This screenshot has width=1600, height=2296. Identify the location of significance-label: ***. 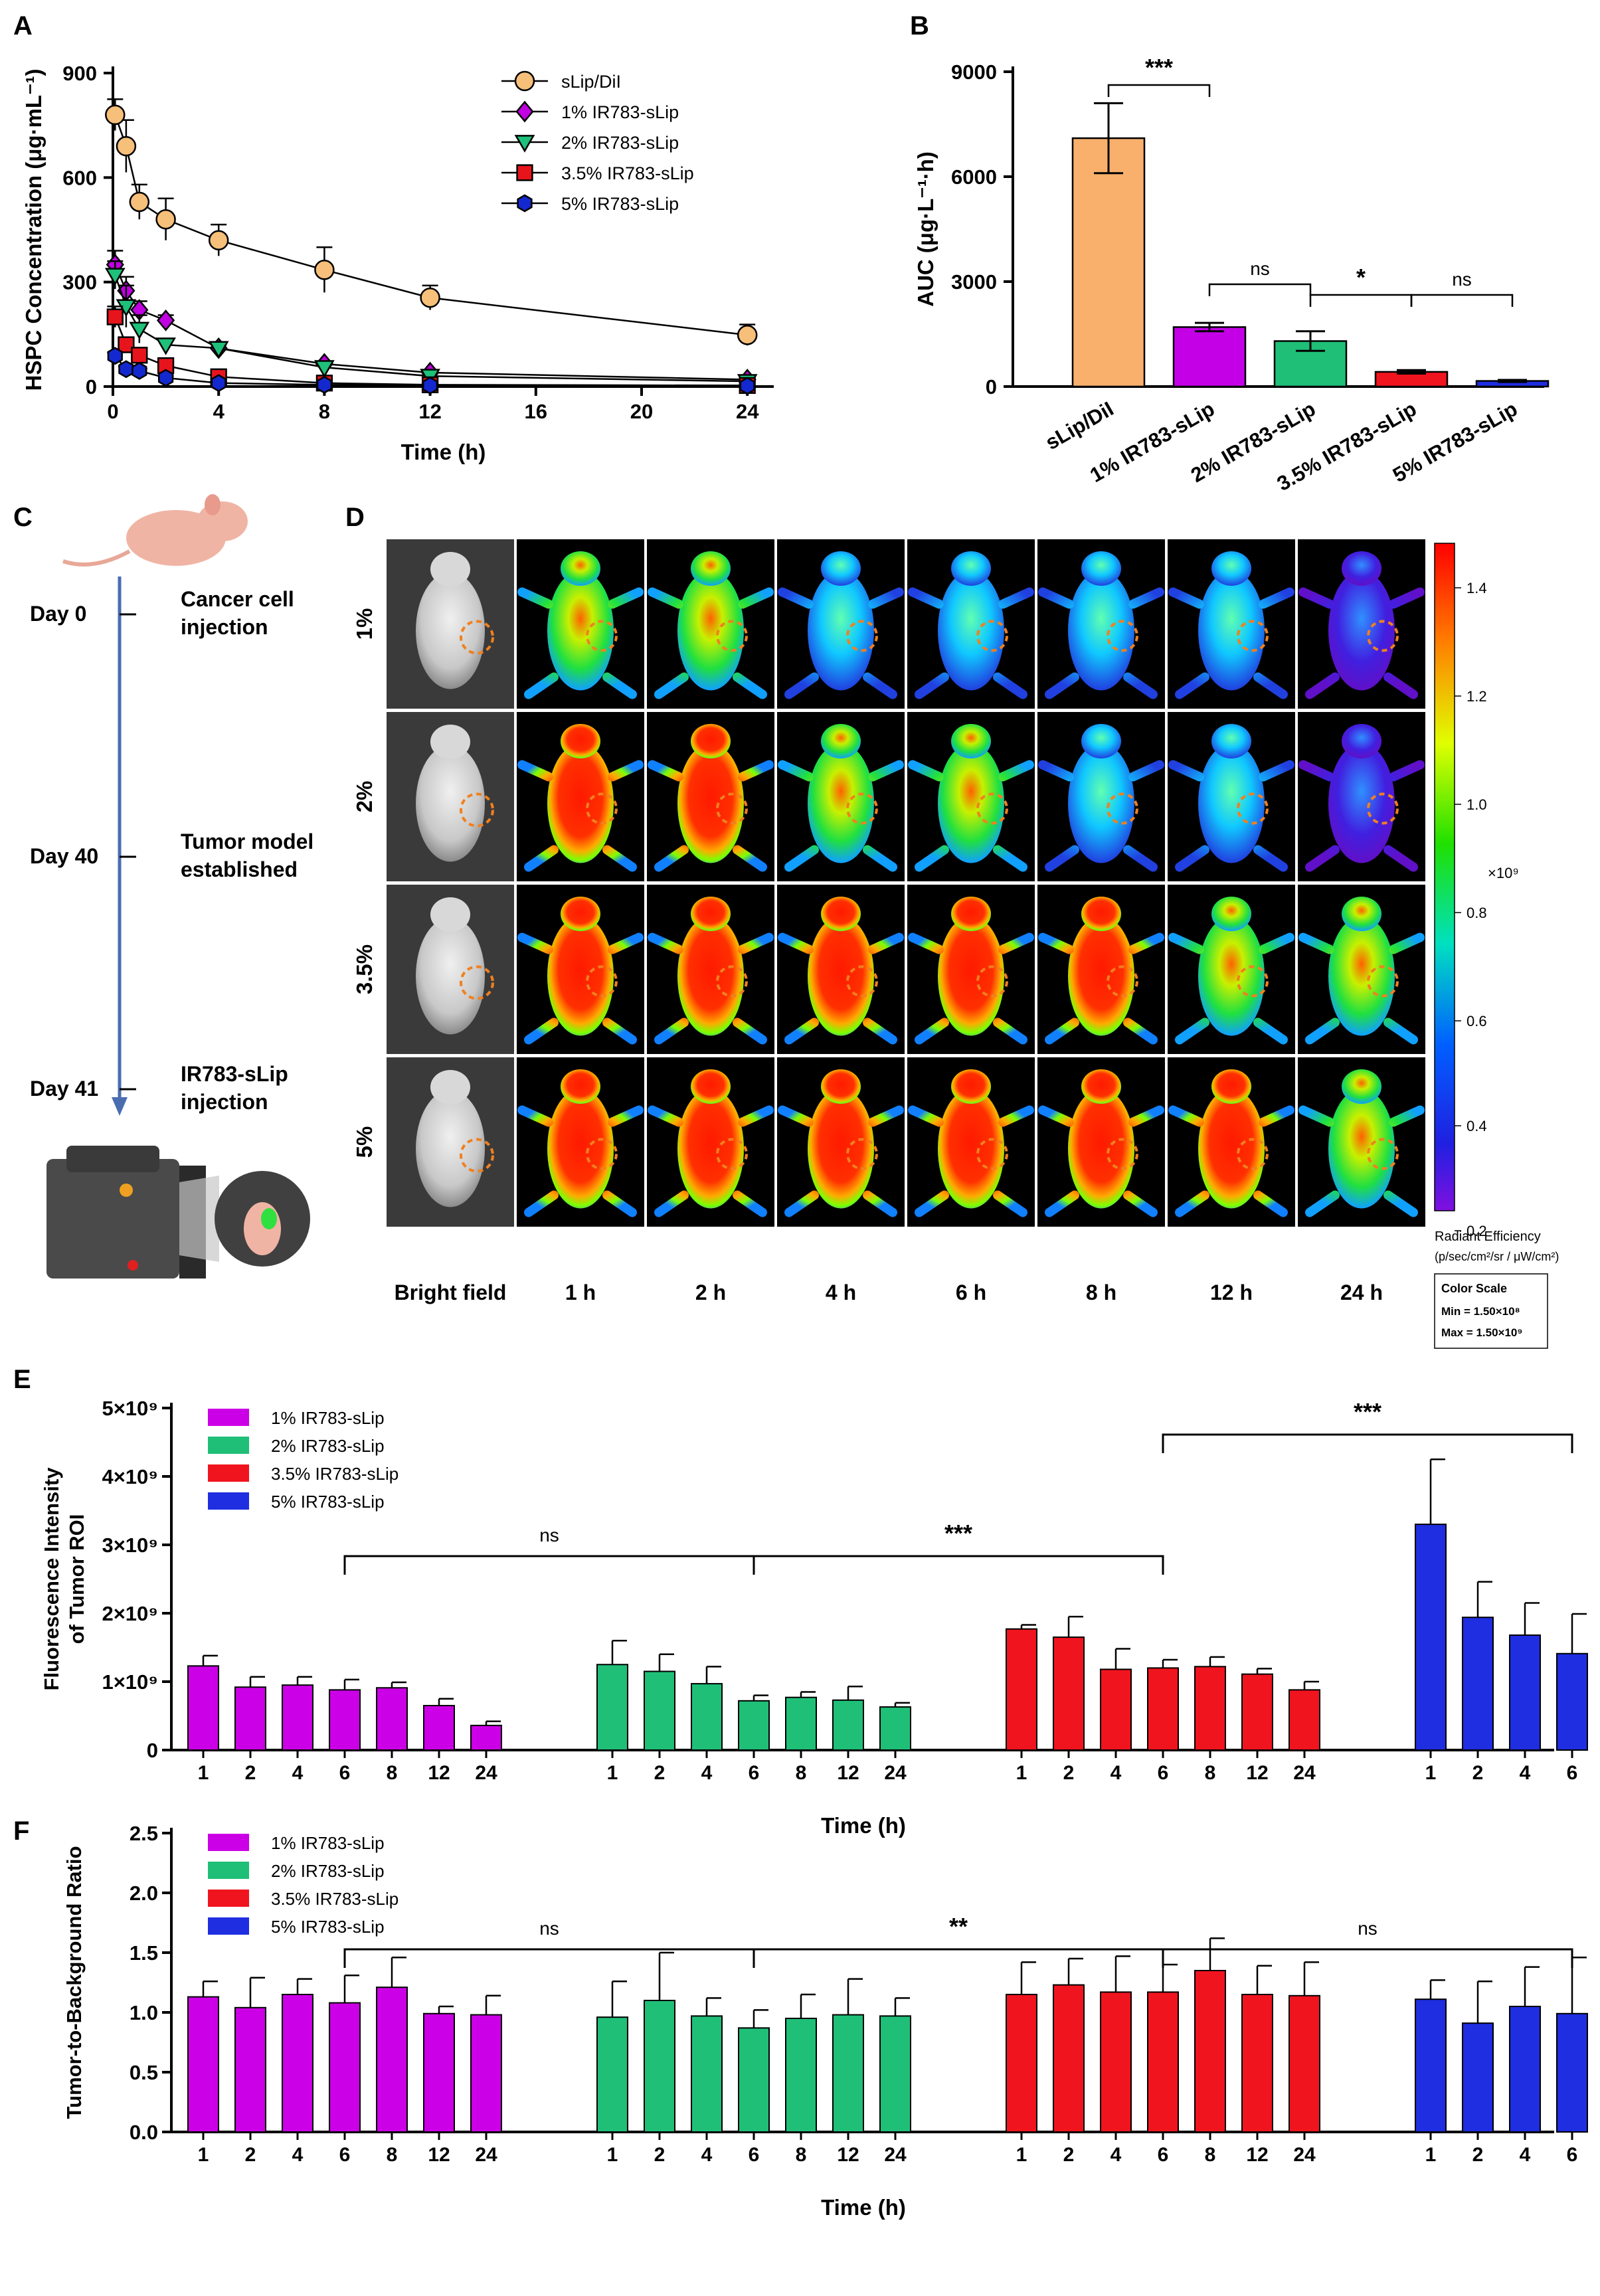
(1367, 1411).